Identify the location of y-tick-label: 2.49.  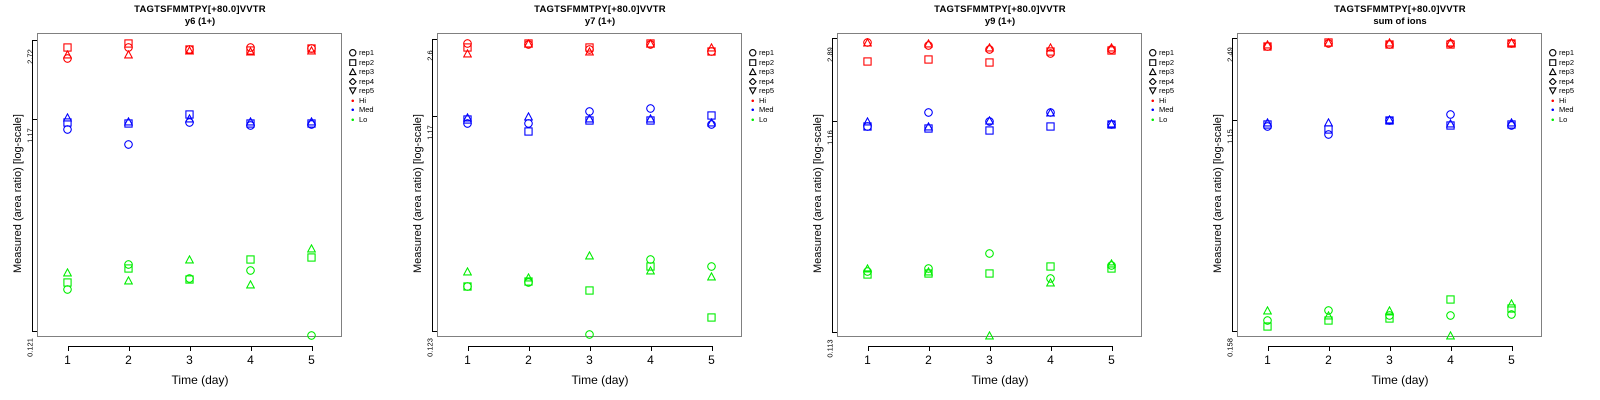
(1230, 55).